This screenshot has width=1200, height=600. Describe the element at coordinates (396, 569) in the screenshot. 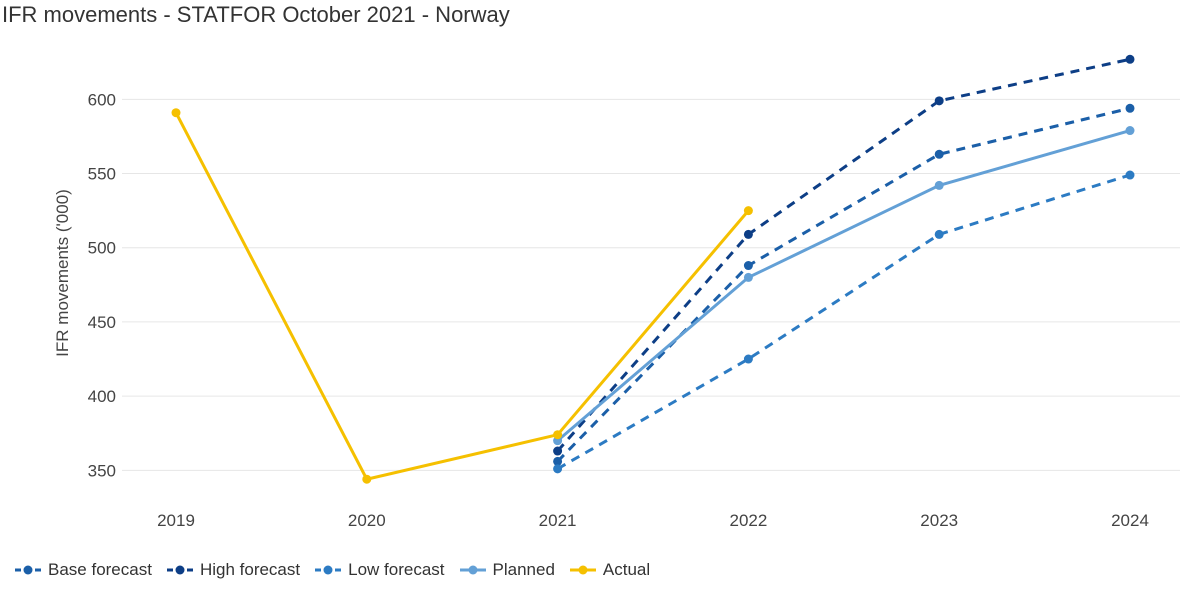

I see `legend-label: Low forecast` at that location.